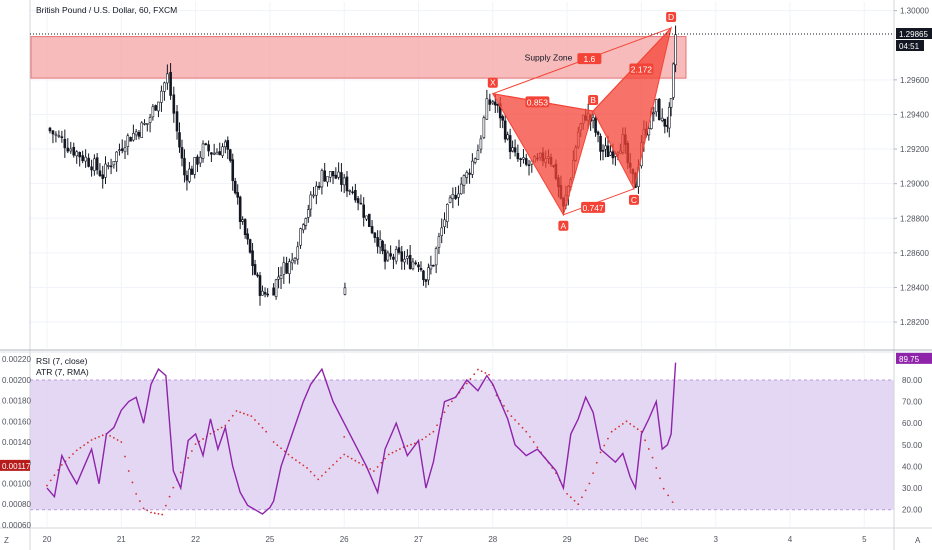 This screenshot has width=932, height=550. What do you see at coordinates (715, 539) in the screenshot?
I see `time-tick-label: 3` at bounding box center [715, 539].